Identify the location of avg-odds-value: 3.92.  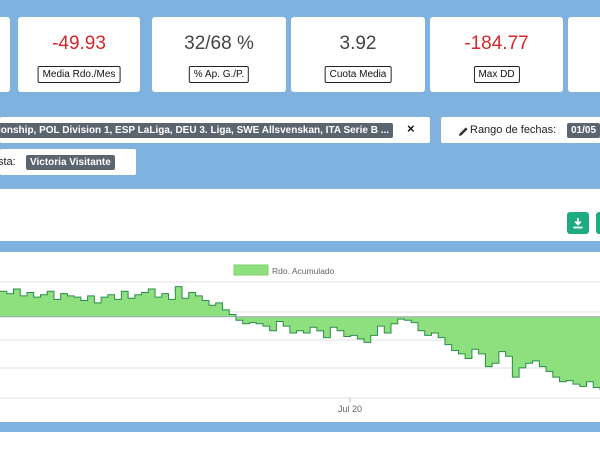
(358, 43).